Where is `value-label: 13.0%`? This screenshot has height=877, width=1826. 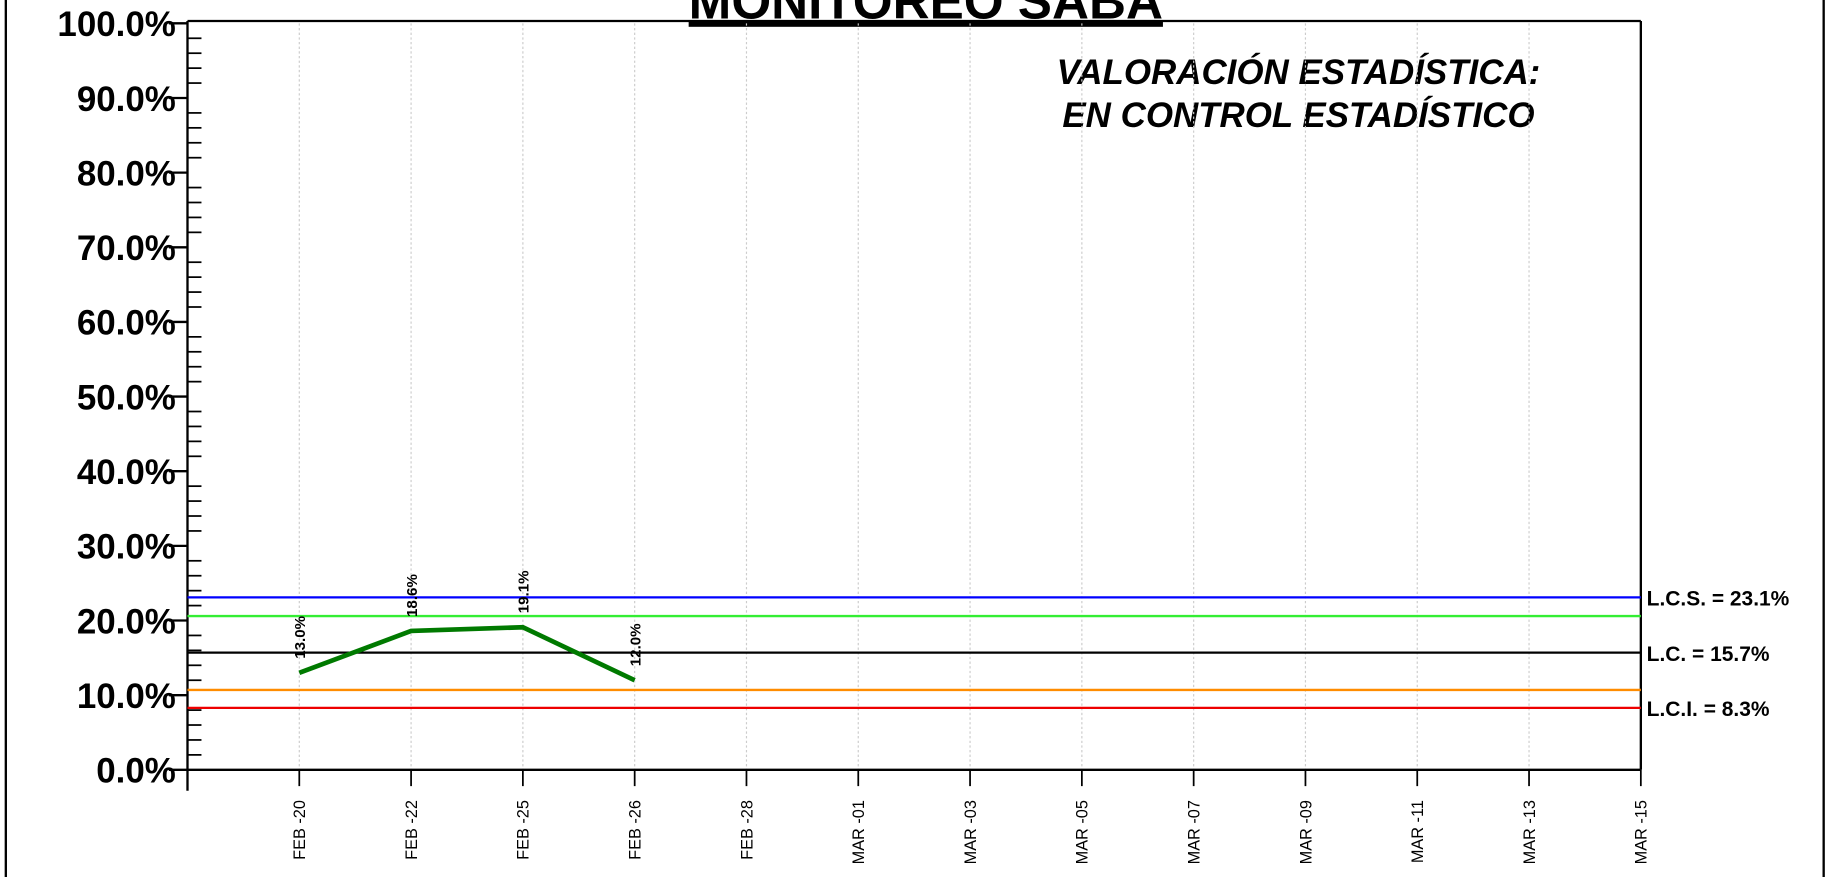 value-label: 13.0% is located at coordinates (300, 636).